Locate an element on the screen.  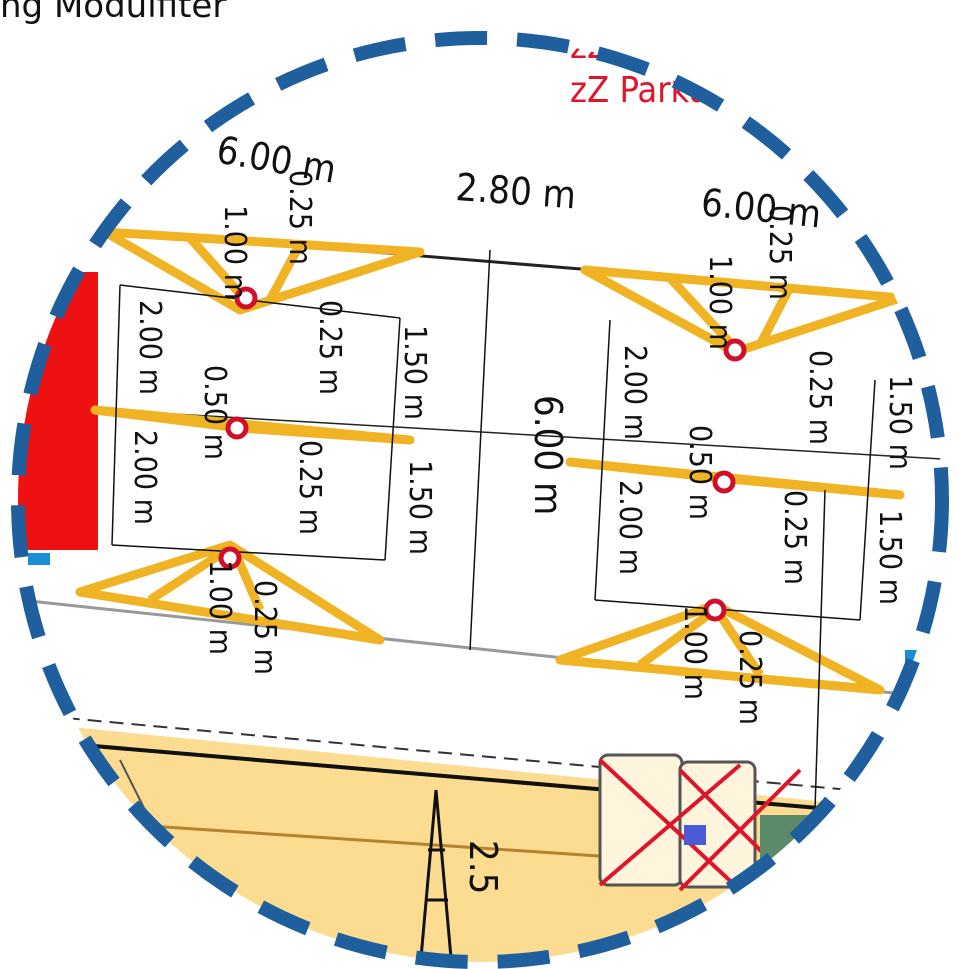
dim-left-025-top: 0.25 m is located at coordinates (299, 217).